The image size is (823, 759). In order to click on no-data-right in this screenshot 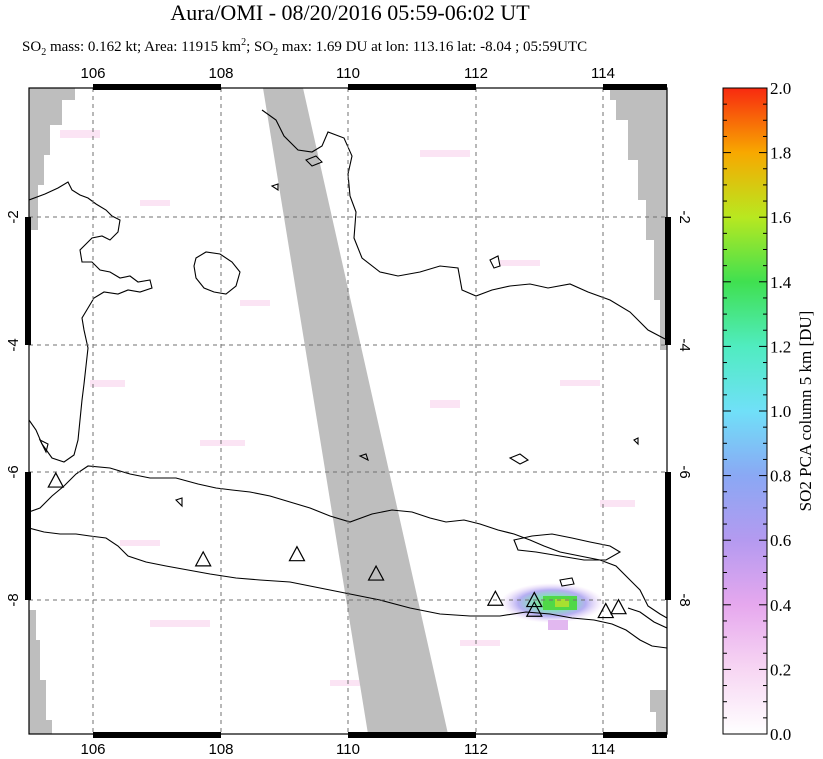, I will do `click(638, 219)`.